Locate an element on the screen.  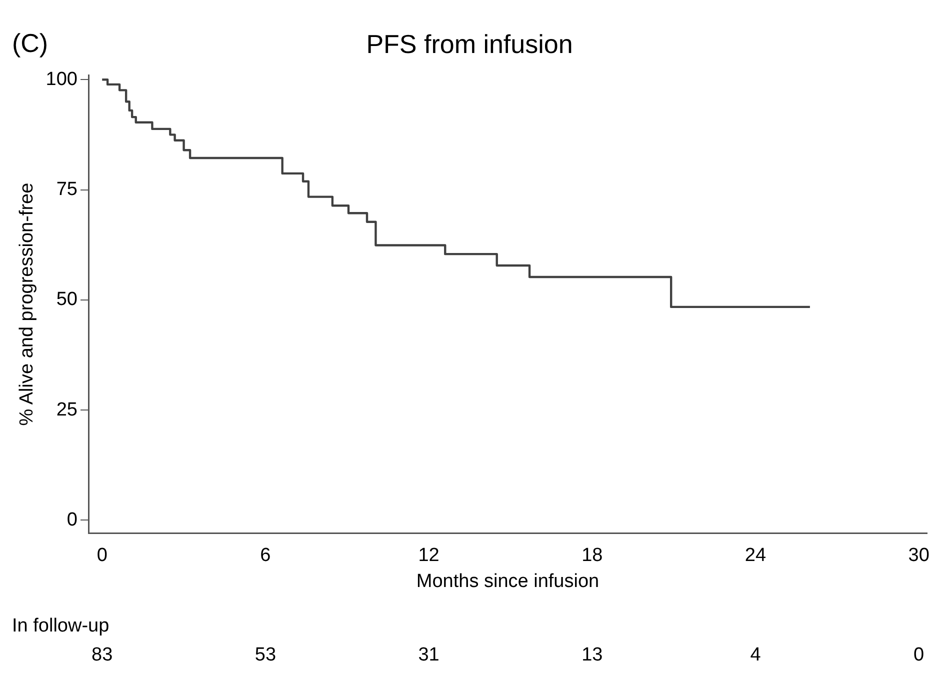
y-axis-title: % Alive and progression-free is located at coordinates (27, 304).